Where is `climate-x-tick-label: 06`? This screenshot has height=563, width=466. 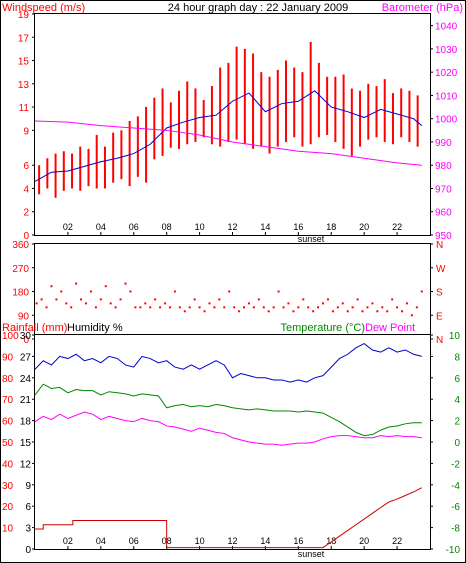 climate-x-tick-label: 06 is located at coordinates (134, 541).